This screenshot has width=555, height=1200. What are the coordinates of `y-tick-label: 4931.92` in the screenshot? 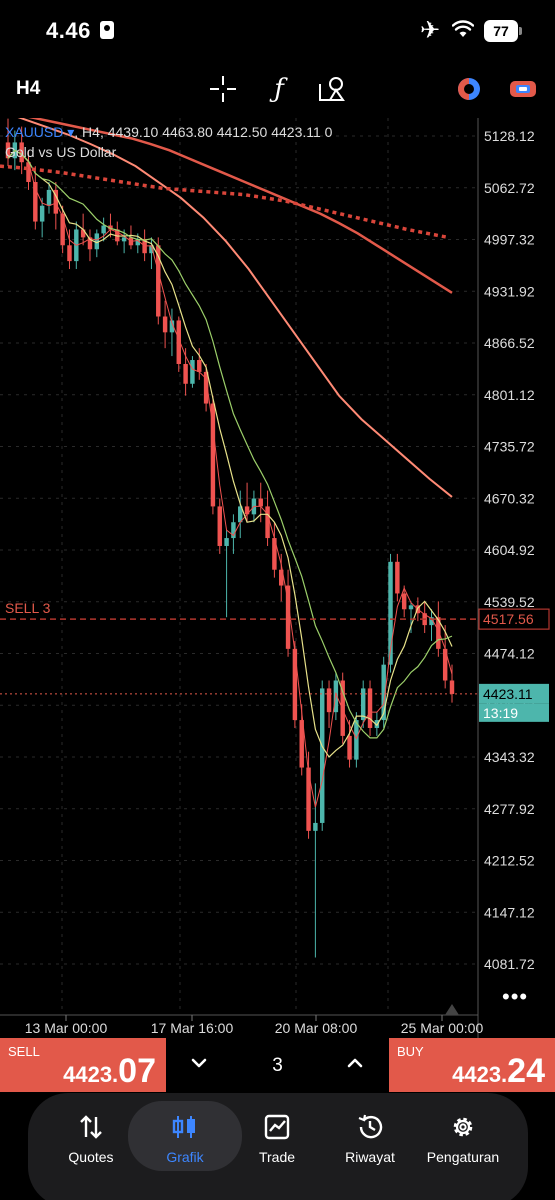 It's located at (509, 291).